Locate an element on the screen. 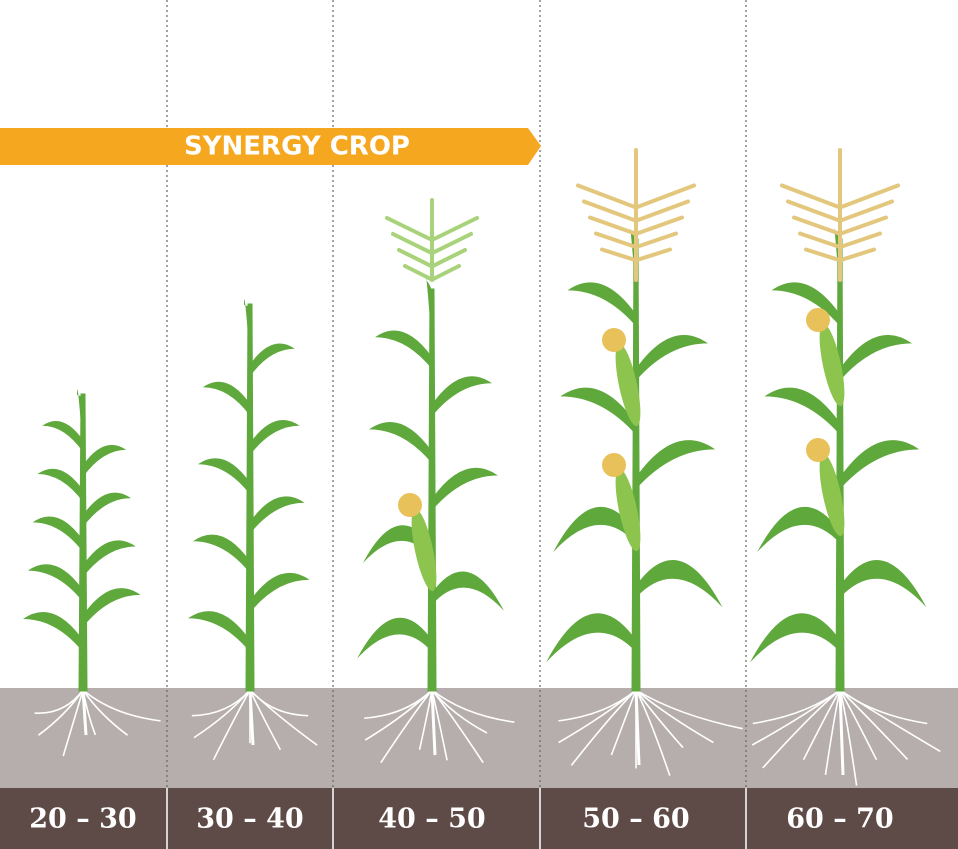  label-separators is located at coordinates (456, 818).